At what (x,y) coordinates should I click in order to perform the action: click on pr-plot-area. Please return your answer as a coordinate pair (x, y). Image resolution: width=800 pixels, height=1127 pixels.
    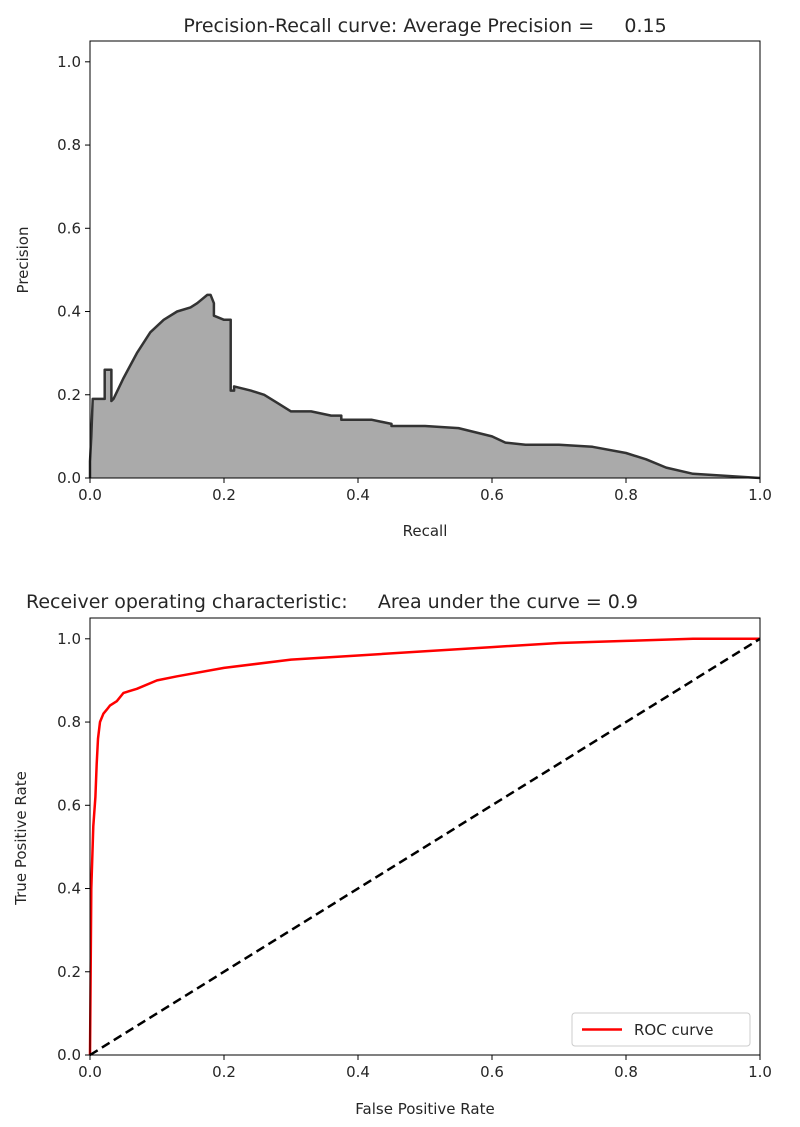
    Looking at the image, I should click on (424, 386).